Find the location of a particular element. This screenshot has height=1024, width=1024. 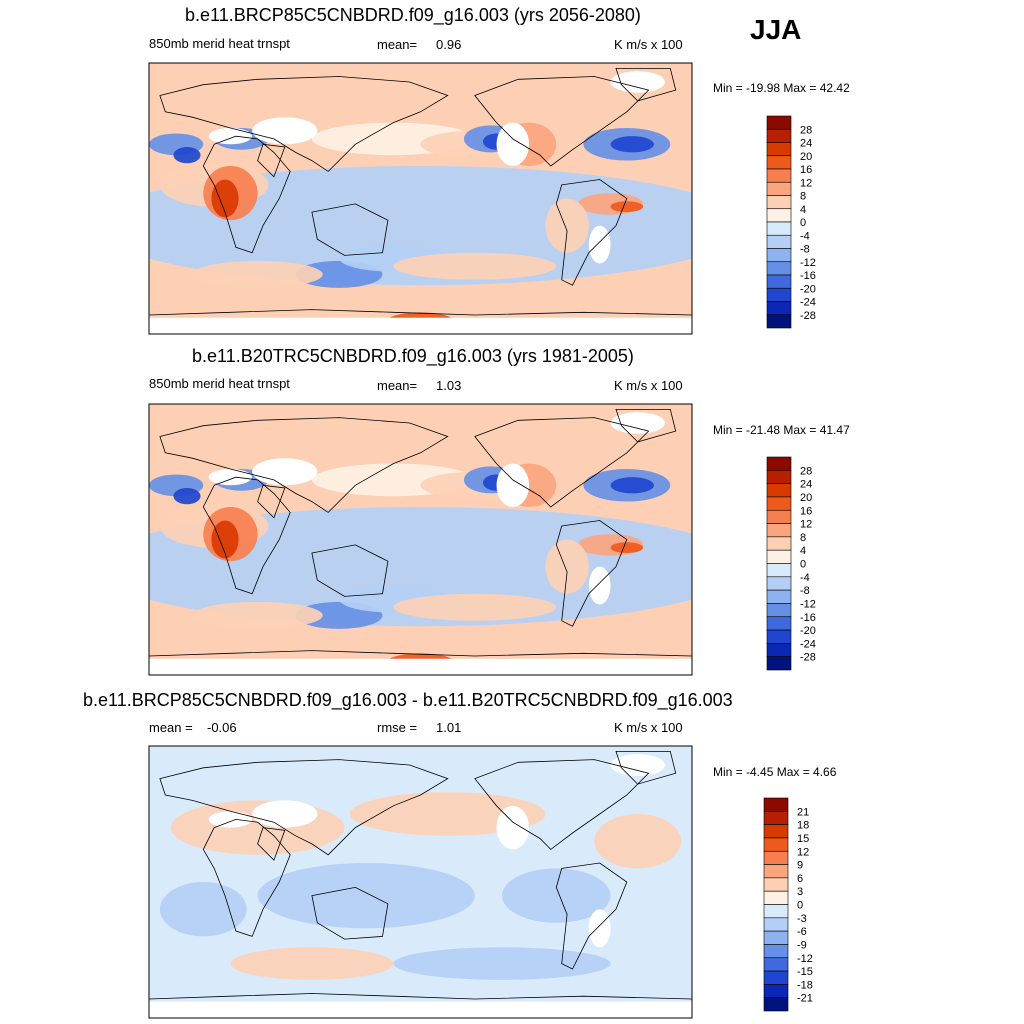

panel3-minmax: Min = -4.45 Max = 4.66 is located at coordinates (775, 772).